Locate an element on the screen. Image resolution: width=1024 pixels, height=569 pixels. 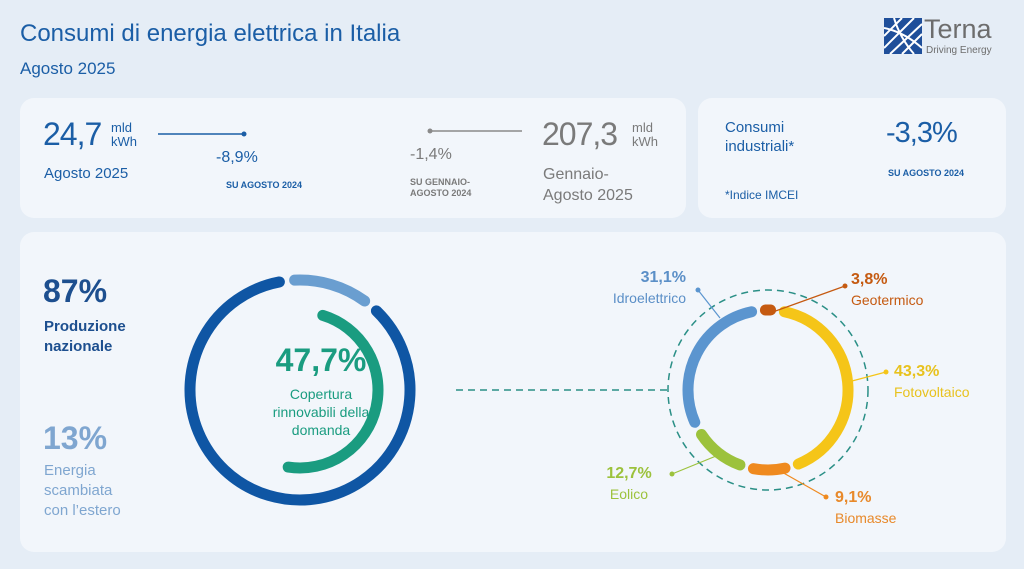
national-arc is located at coordinates (300, 391).